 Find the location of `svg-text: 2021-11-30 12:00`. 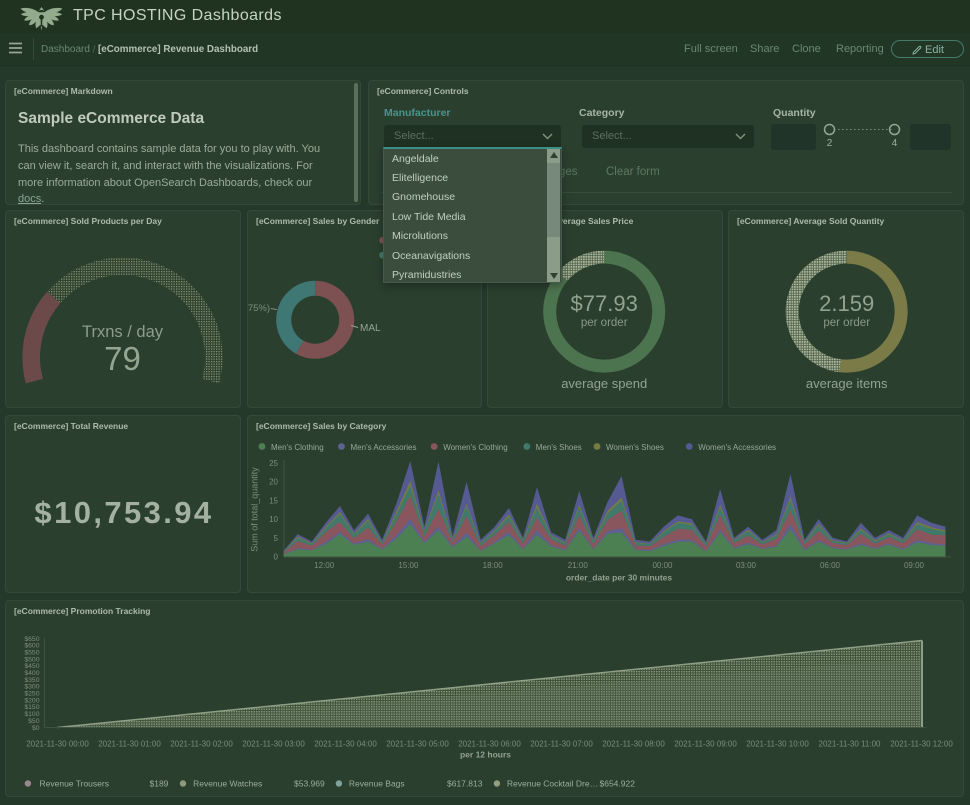

svg-text: 2021-11-30 12:00 is located at coordinates (921, 744).